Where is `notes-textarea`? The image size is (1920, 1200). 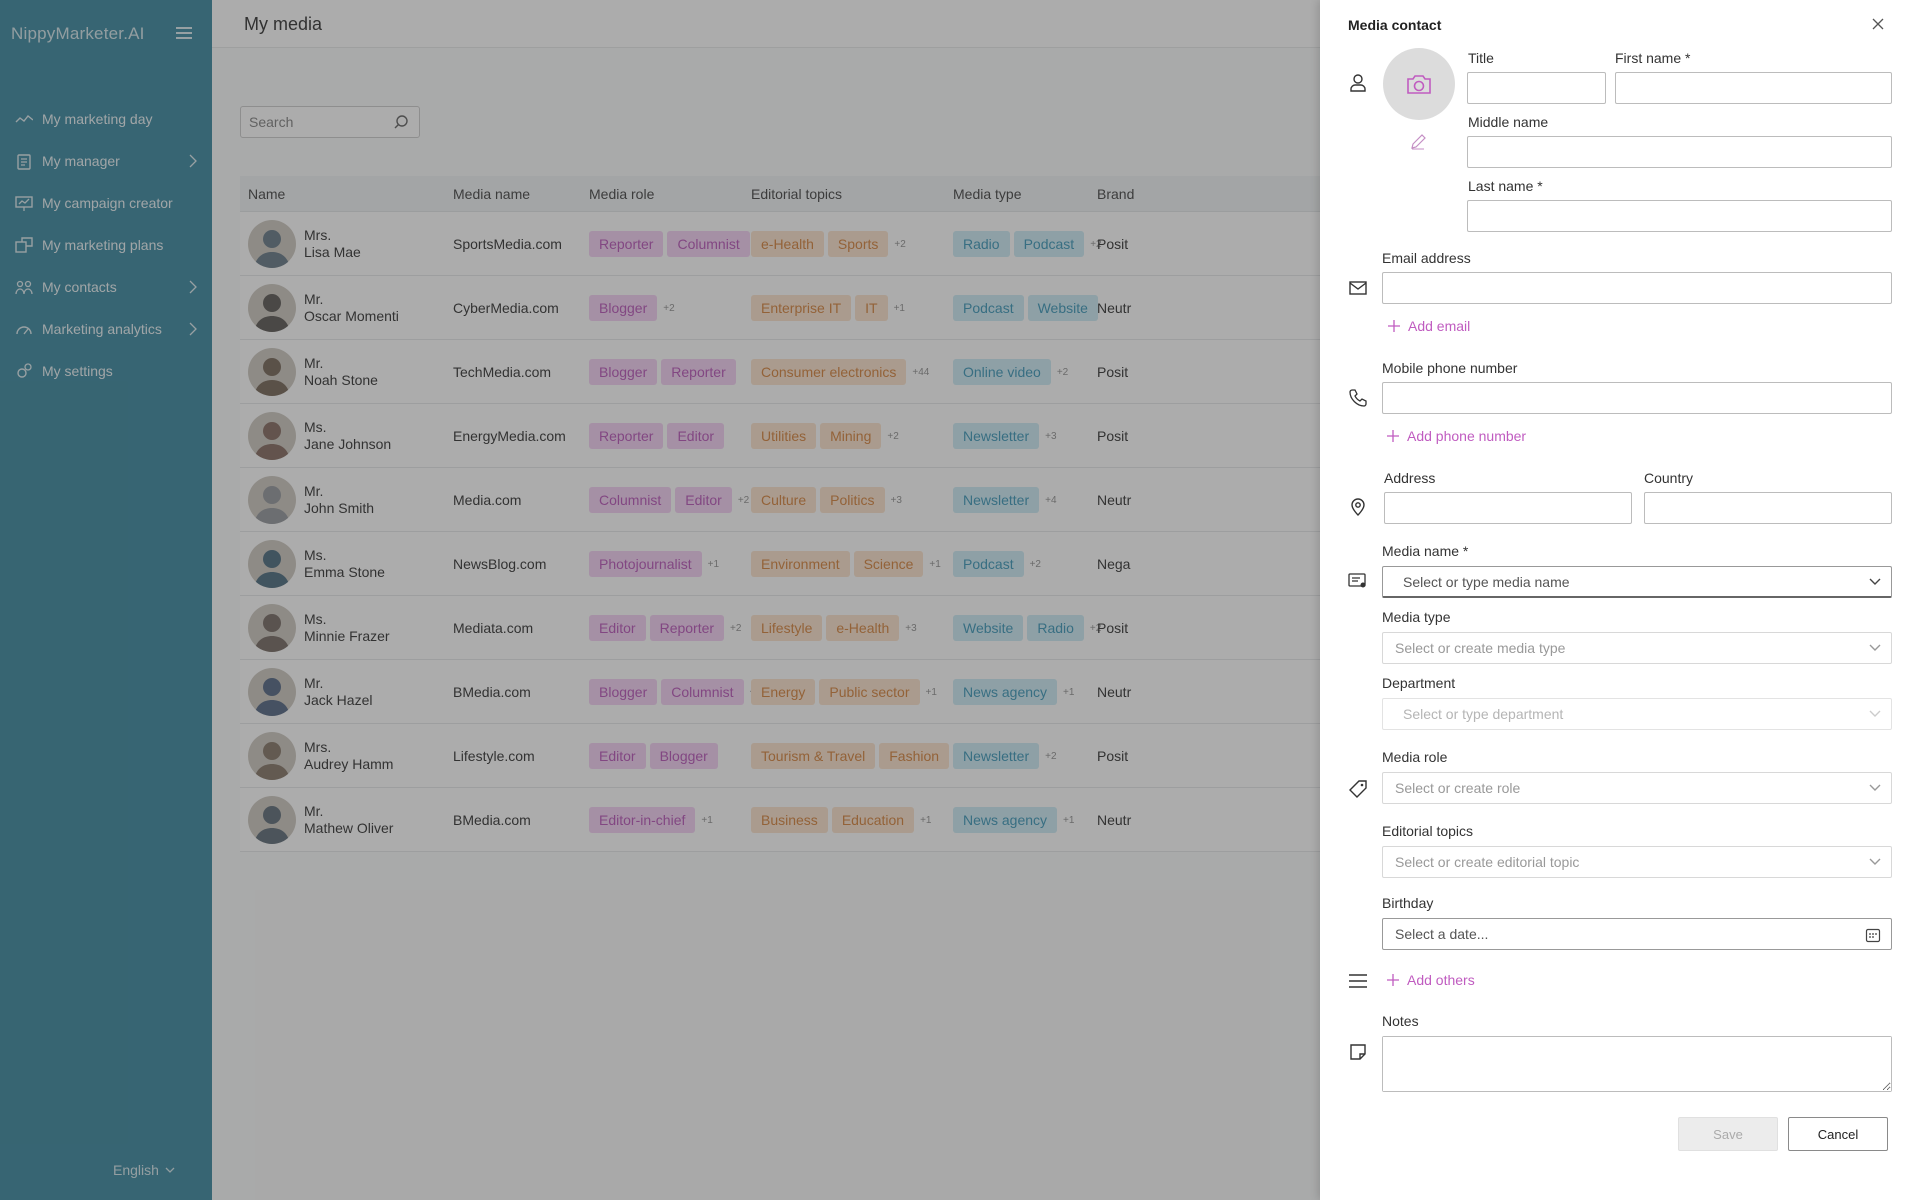
notes-textarea is located at coordinates (1637, 1064).